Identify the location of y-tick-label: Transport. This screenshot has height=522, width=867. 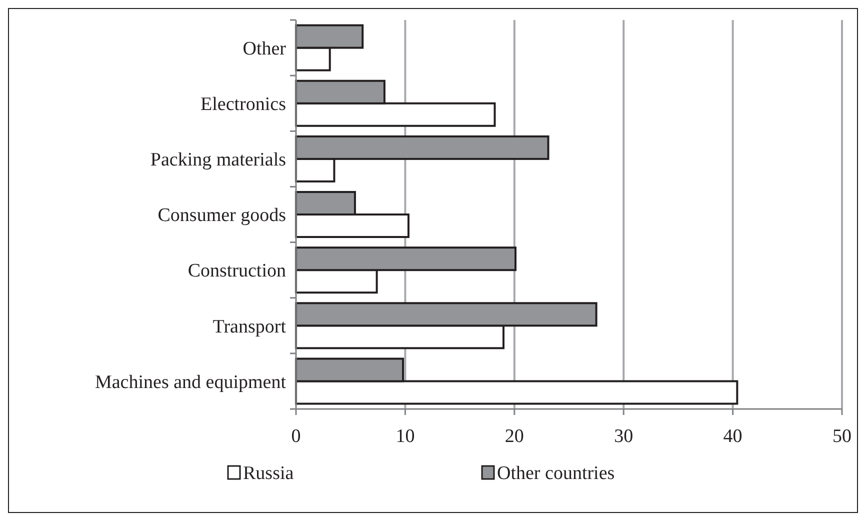
(249, 327).